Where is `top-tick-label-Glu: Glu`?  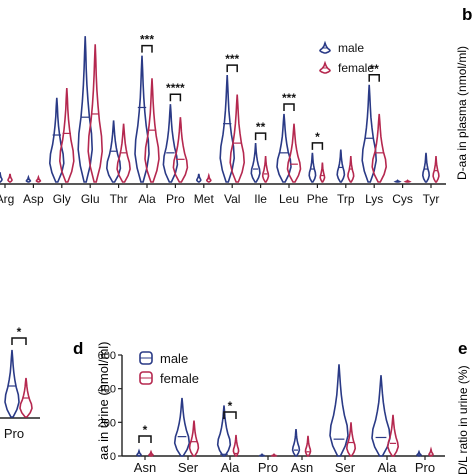 top-tick-label-Glu: Glu is located at coordinates (90, 199).